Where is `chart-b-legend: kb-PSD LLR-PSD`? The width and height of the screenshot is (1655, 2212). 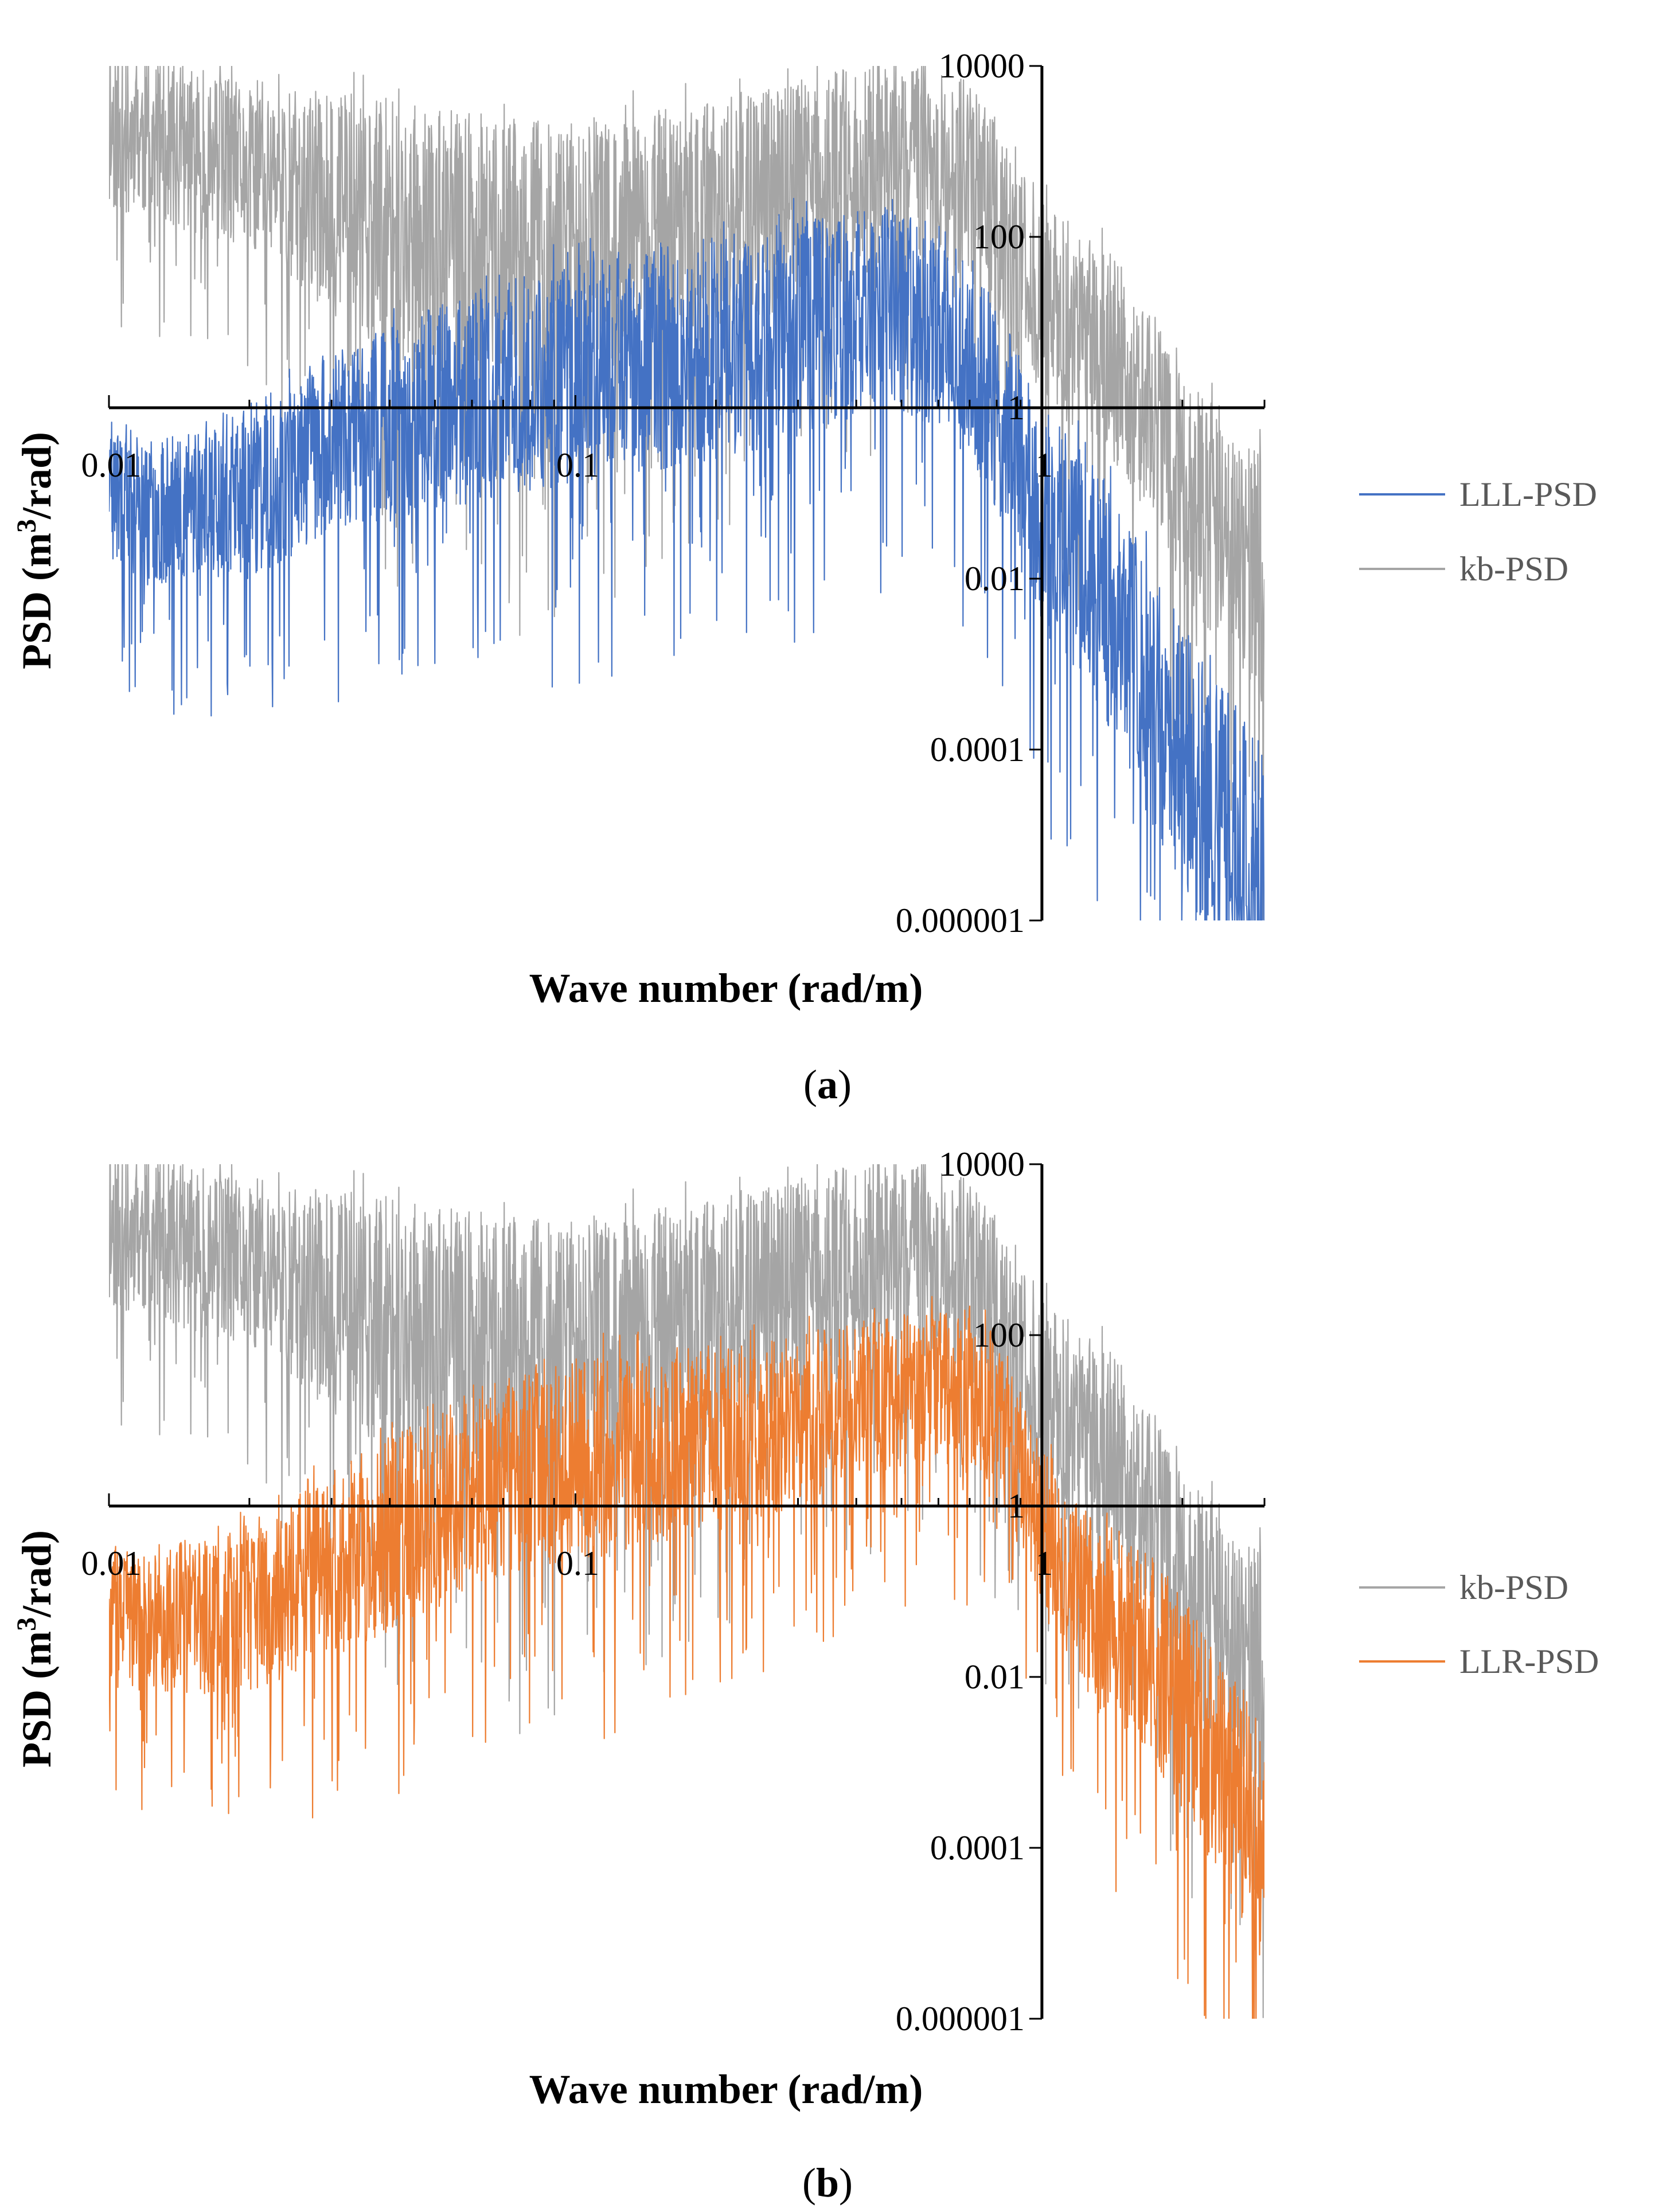
chart-b-legend: kb-PSD LLR-PSD is located at coordinates (1479, 1624).